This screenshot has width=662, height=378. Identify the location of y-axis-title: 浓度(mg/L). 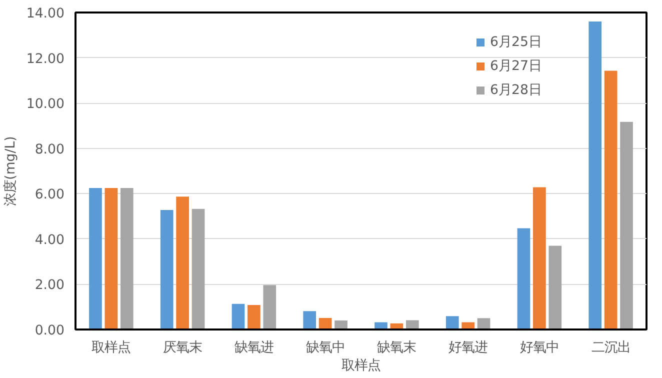
(10, 171).